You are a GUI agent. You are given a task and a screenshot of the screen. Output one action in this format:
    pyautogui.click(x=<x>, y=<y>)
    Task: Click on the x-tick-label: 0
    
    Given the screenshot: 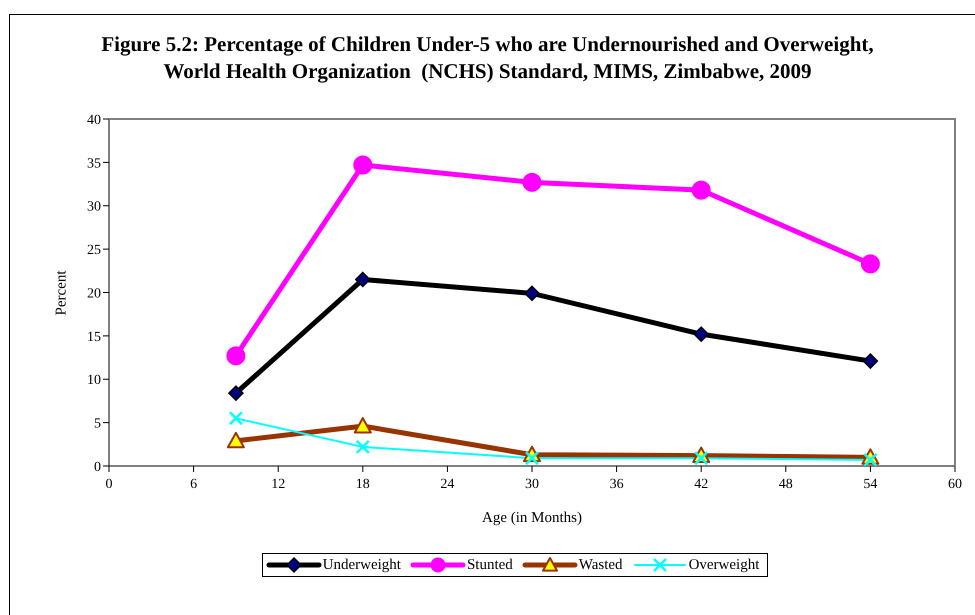 What is the action you would take?
    pyautogui.click(x=109, y=484)
    